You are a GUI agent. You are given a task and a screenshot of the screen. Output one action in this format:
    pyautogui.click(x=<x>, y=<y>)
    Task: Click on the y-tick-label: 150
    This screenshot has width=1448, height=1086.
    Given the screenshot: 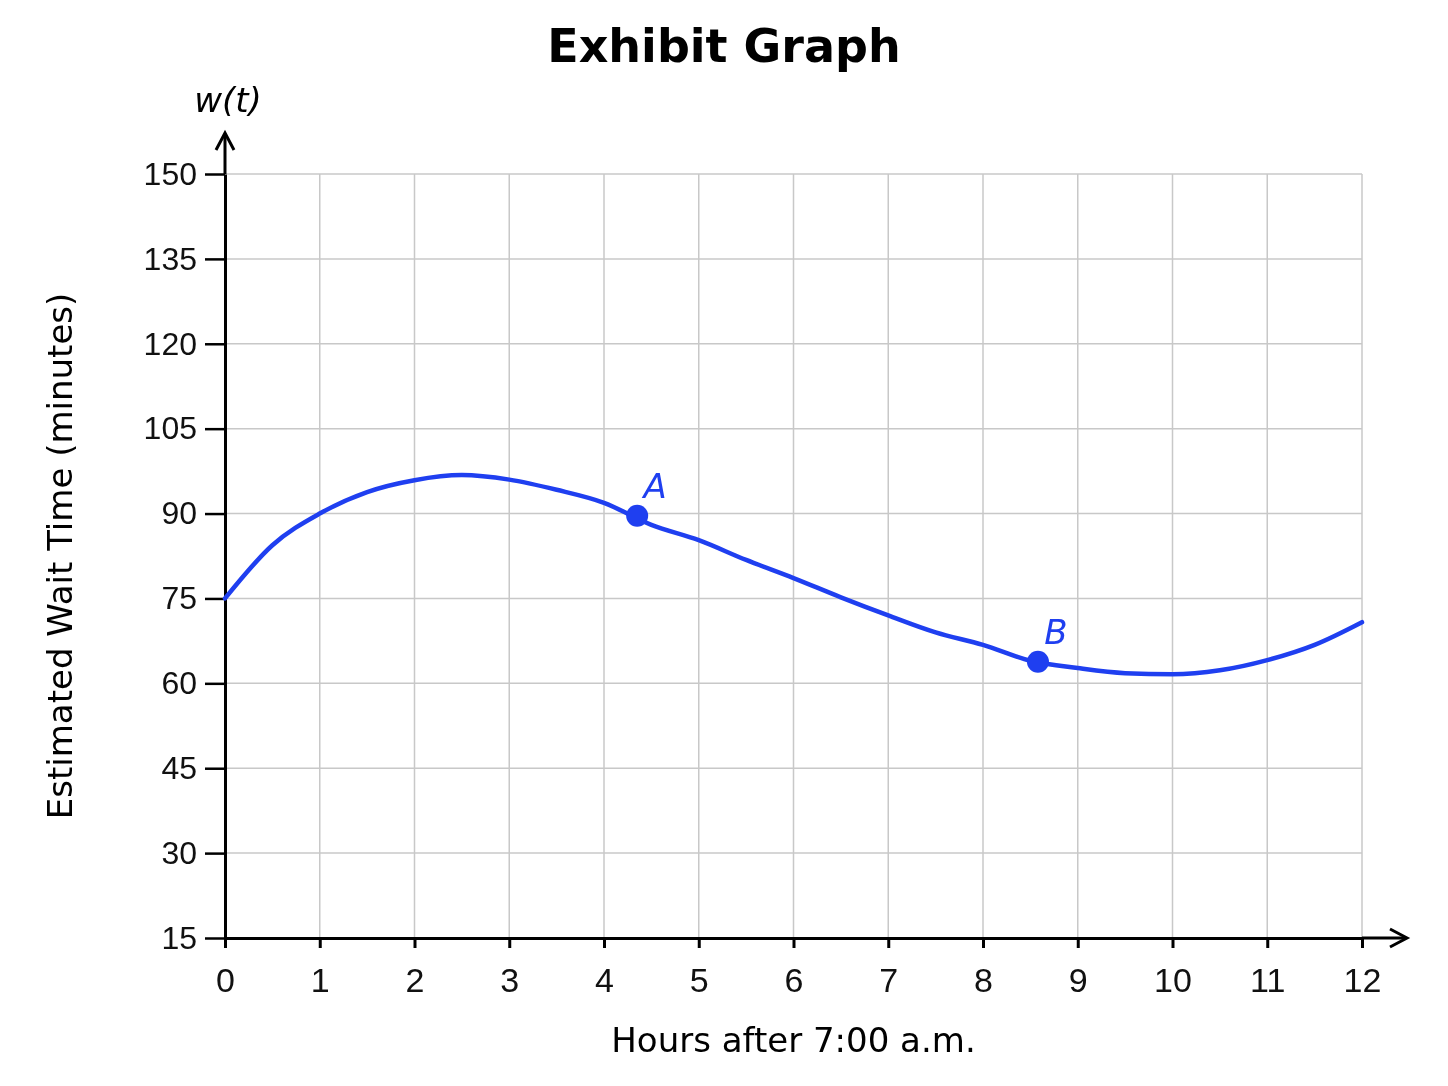 What is the action you would take?
    pyautogui.click(x=170, y=173)
    